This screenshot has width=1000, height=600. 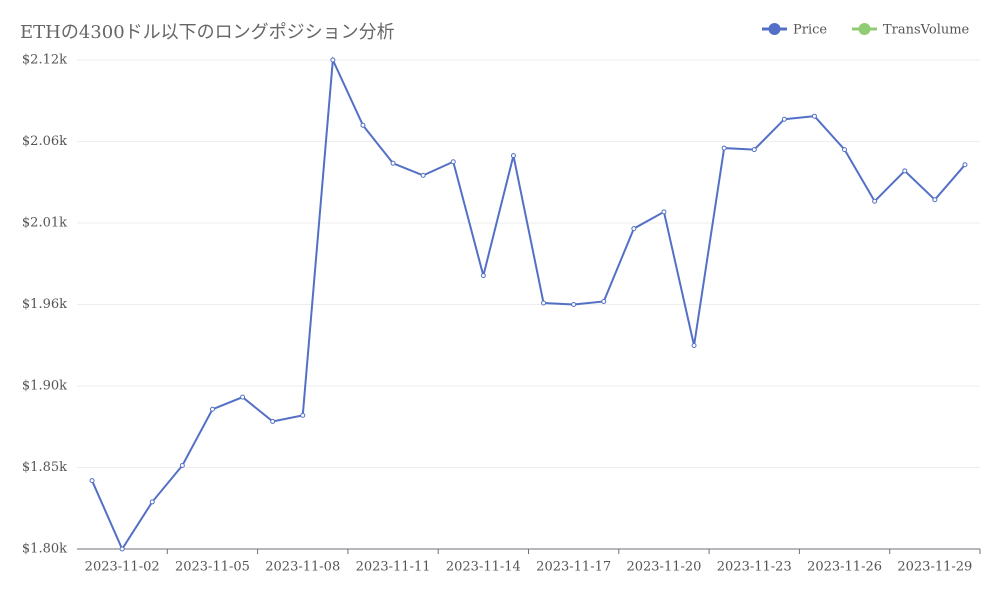 What do you see at coordinates (44, 386) in the screenshot?
I see `y-tick-label: $1.90k` at bounding box center [44, 386].